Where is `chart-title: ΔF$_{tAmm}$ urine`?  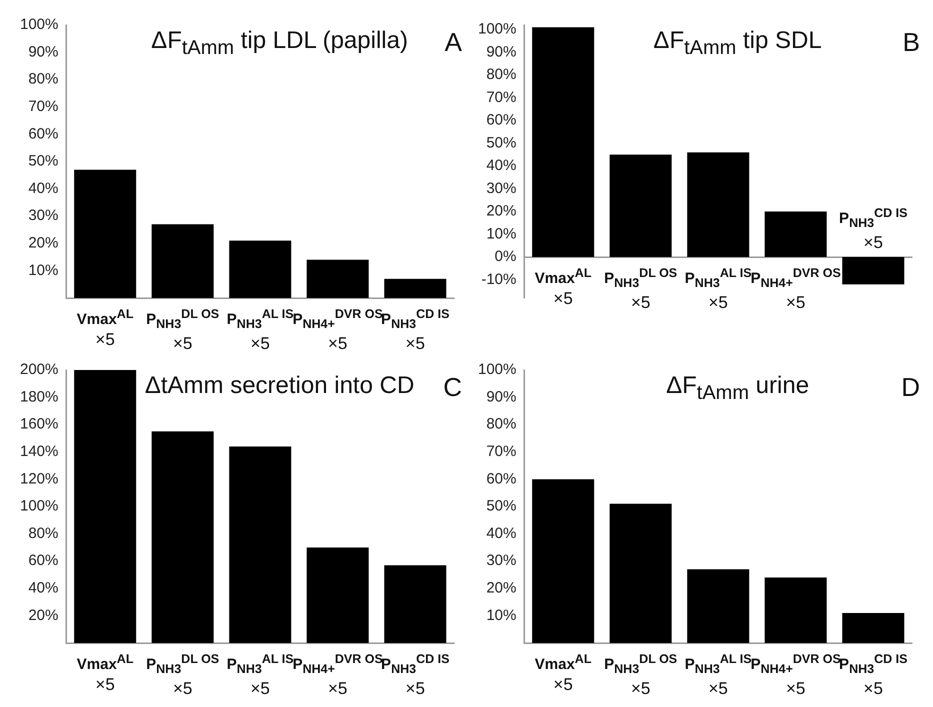 chart-title: ΔF$_{tAmm}$ urine is located at coordinates (738, 388).